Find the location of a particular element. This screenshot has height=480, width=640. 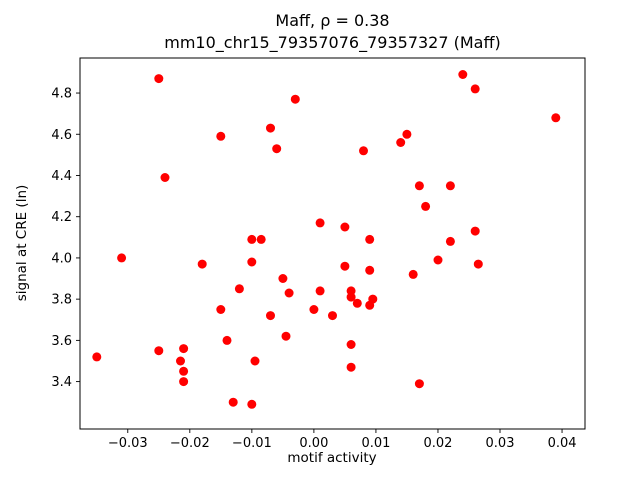

chart-title: Maff, ρ = 0.38 is located at coordinates (332, 20).